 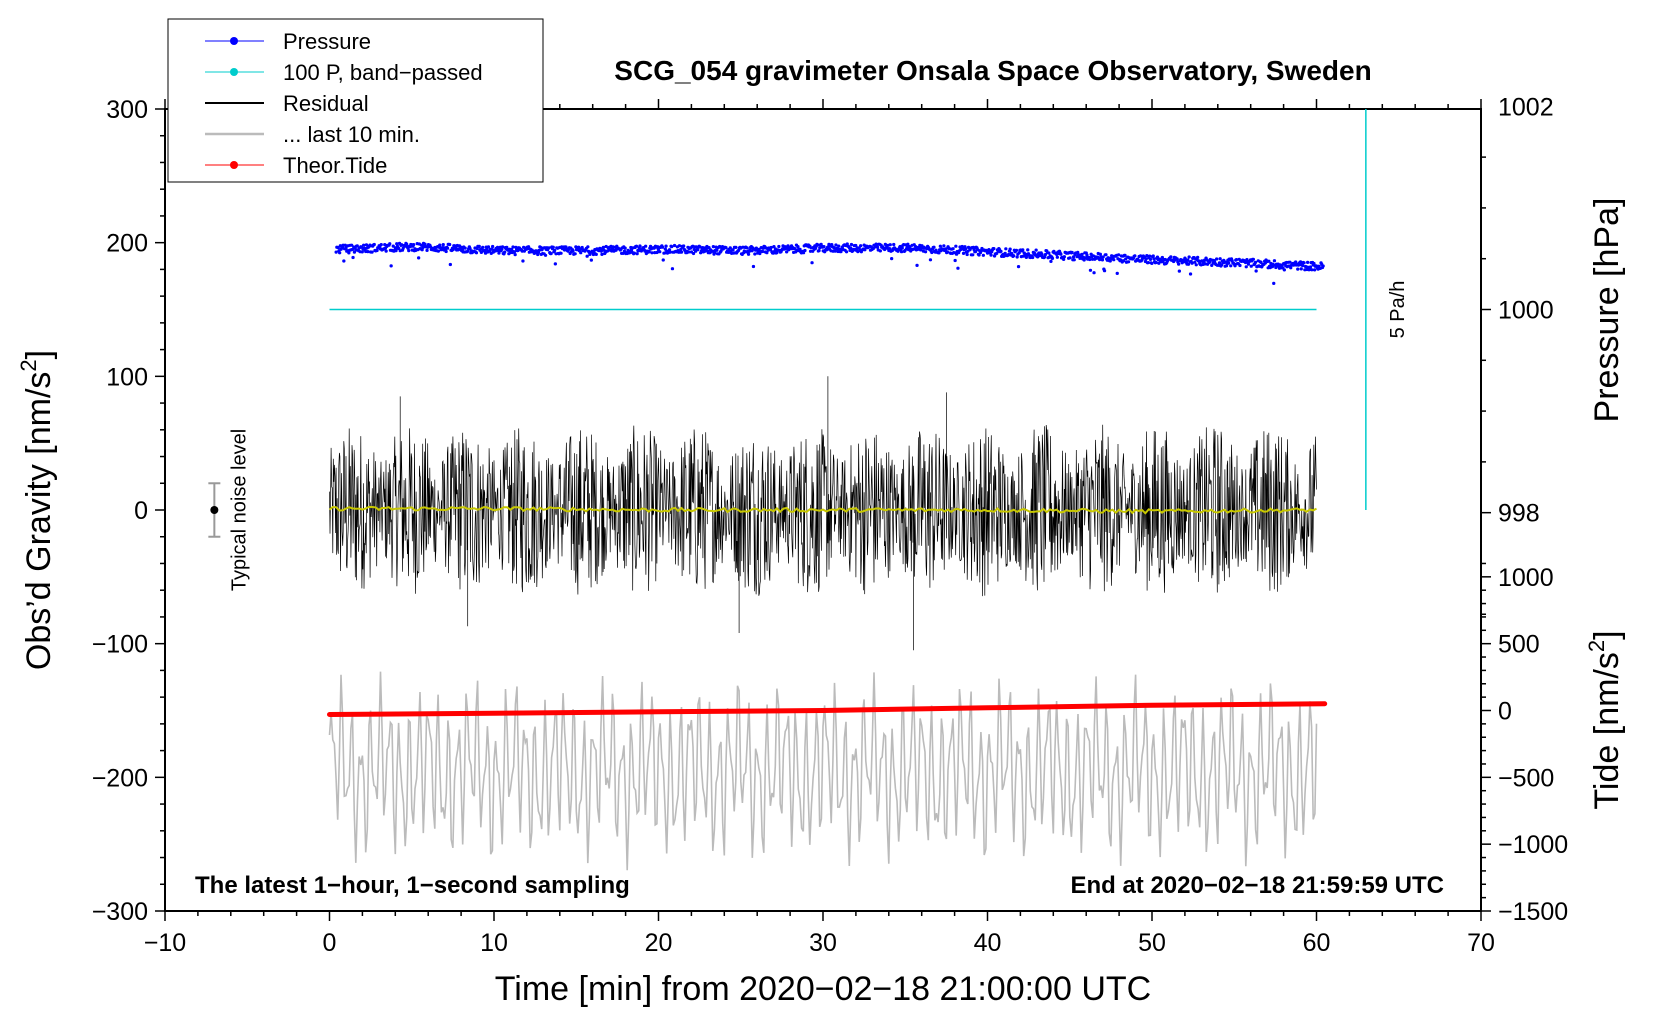 I want to click on y-tick-label: −100, so click(x=120, y=645).